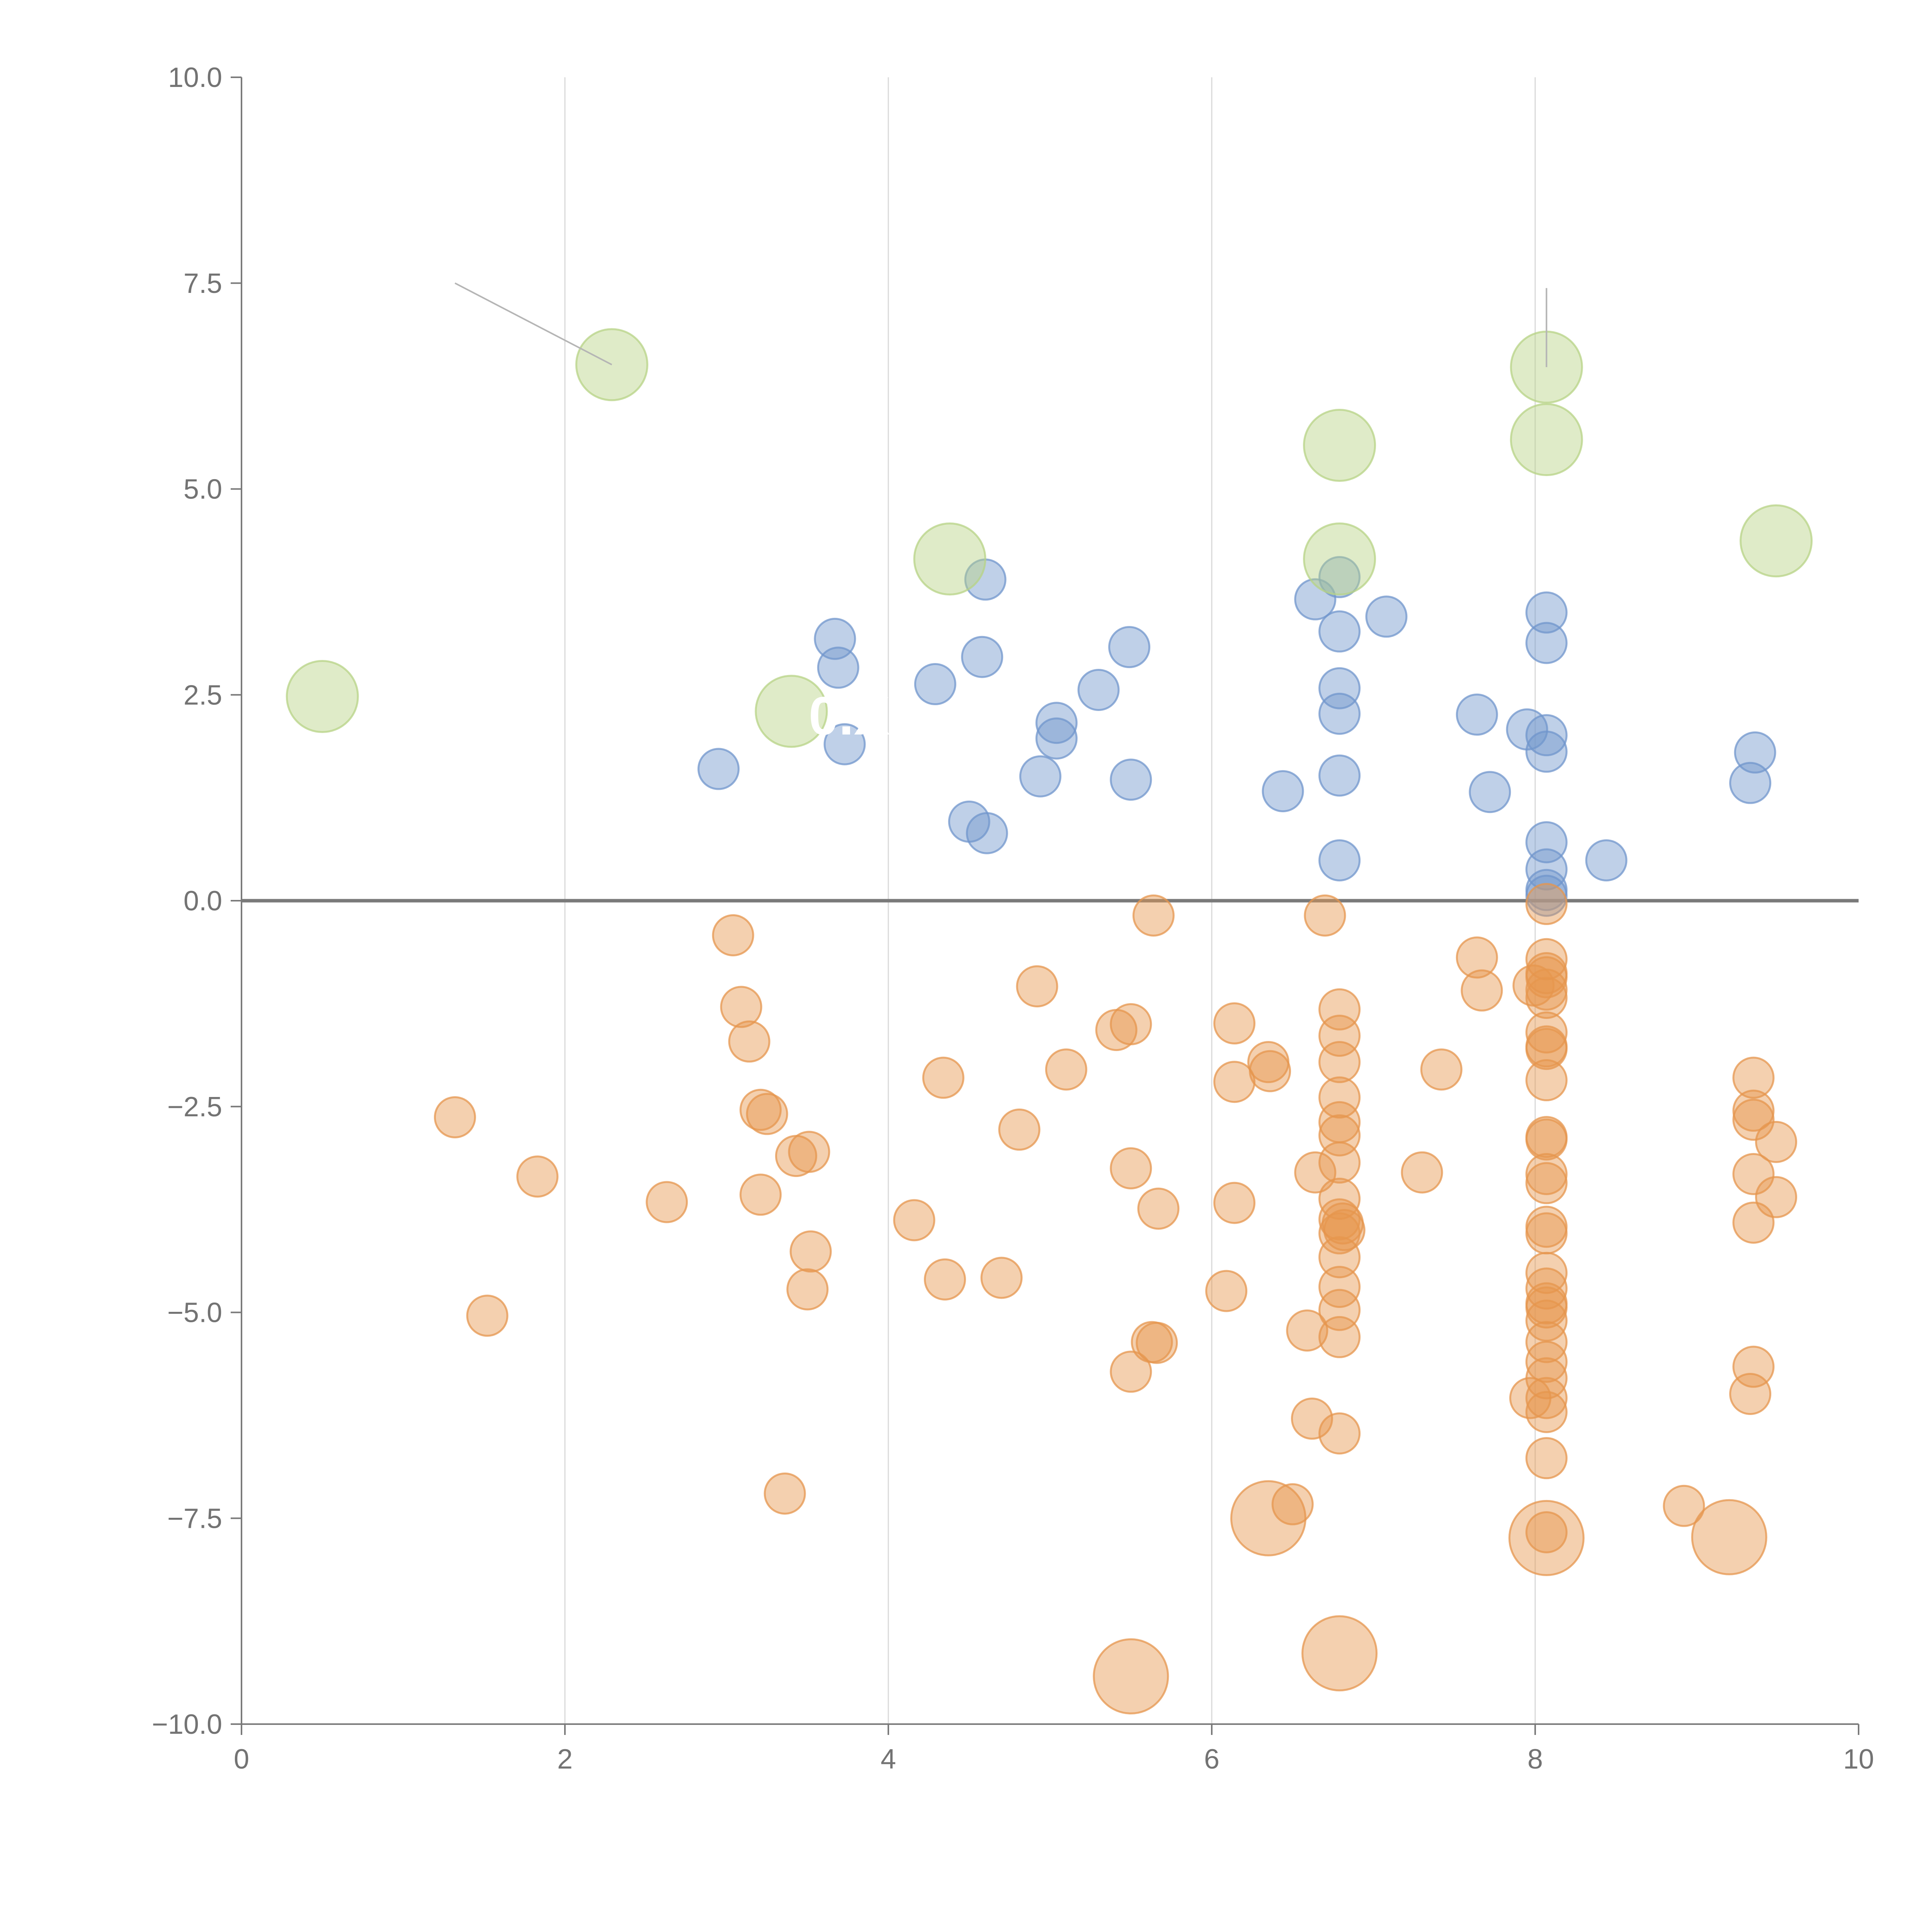 The width and height of the screenshot is (1932, 1932). I want to click on y-tick-label: 7.5, so click(203, 284).